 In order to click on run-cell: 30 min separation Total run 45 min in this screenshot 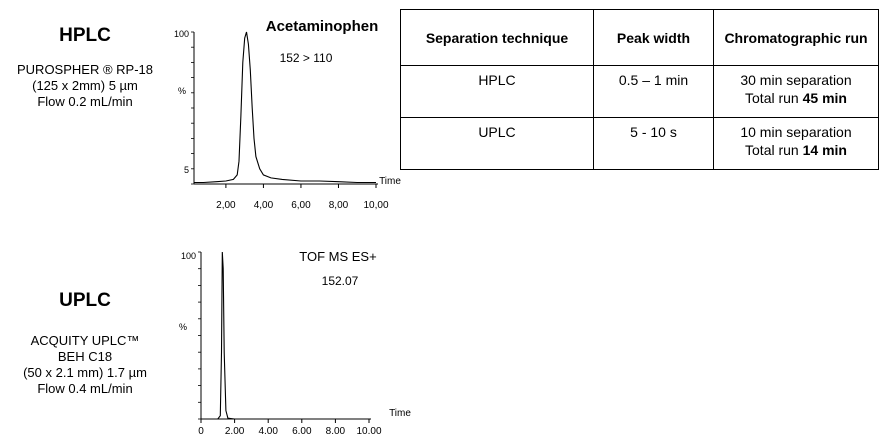, I will do `click(796, 91)`.